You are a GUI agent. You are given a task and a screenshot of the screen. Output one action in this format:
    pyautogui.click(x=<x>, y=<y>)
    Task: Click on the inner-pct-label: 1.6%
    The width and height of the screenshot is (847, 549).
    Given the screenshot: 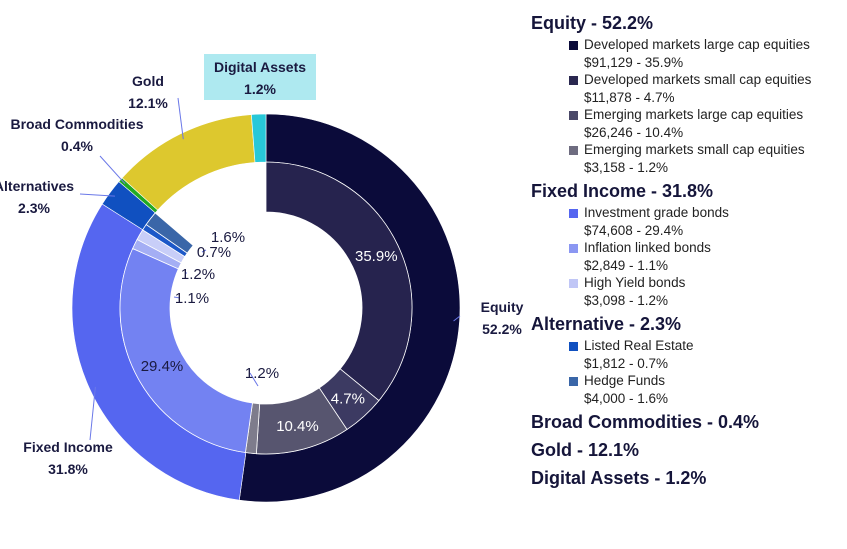 What is the action you would take?
    pyautogui.click(x=228, y=237)
    